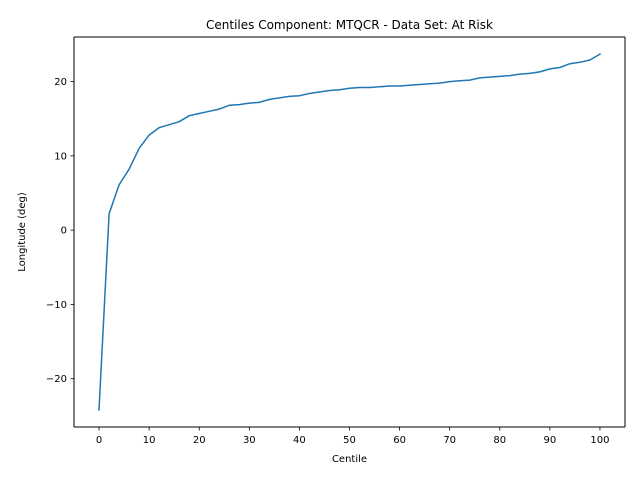  What do you see at coordinates (60, 82) in the screenshot?
I see `y-tick-label: 20` at bounding box center [60, 82].